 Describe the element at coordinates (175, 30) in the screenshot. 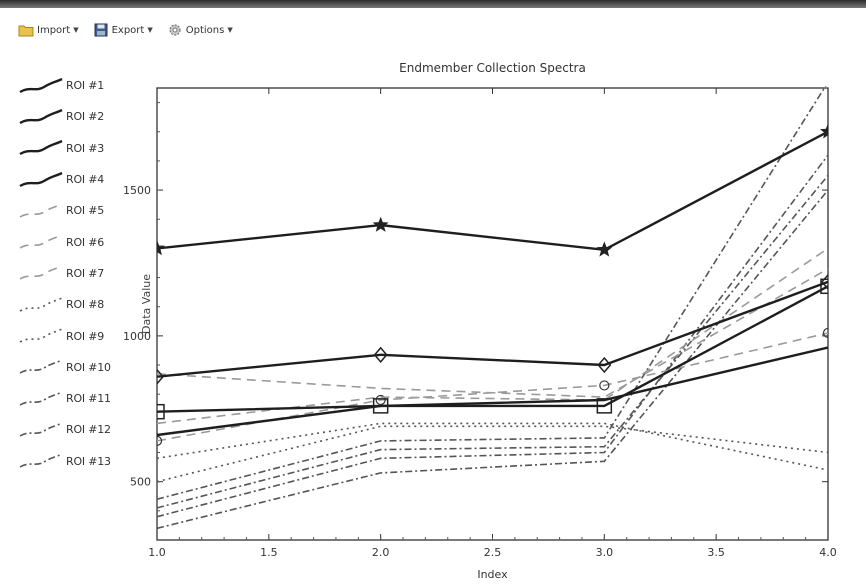

I see `gear-icon` at that location.